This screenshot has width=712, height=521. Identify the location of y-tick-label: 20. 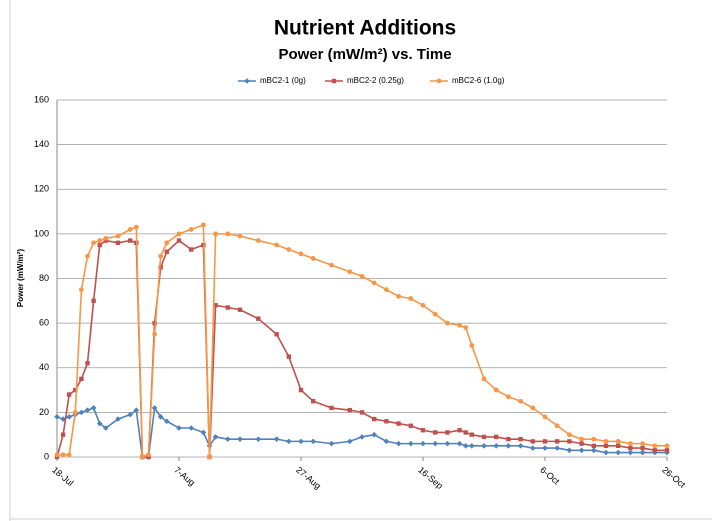
(44, 412).